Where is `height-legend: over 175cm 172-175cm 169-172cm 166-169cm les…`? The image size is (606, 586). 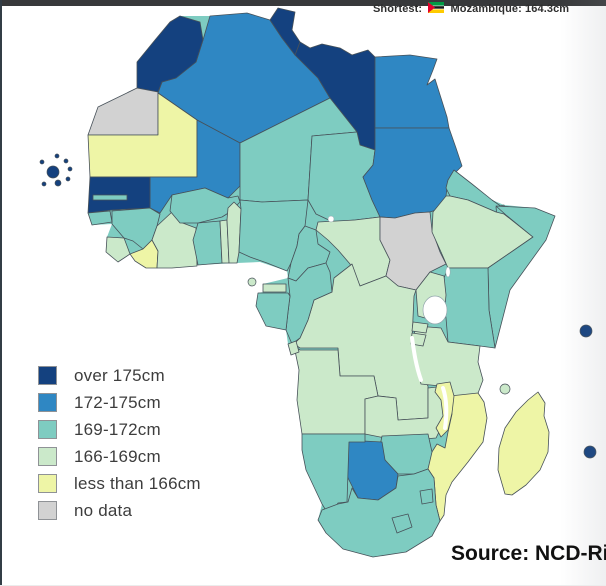 height-legend: over 175cm 172-175cm 169-172cm 166-169cm les… is located at coordinates (119, 443).